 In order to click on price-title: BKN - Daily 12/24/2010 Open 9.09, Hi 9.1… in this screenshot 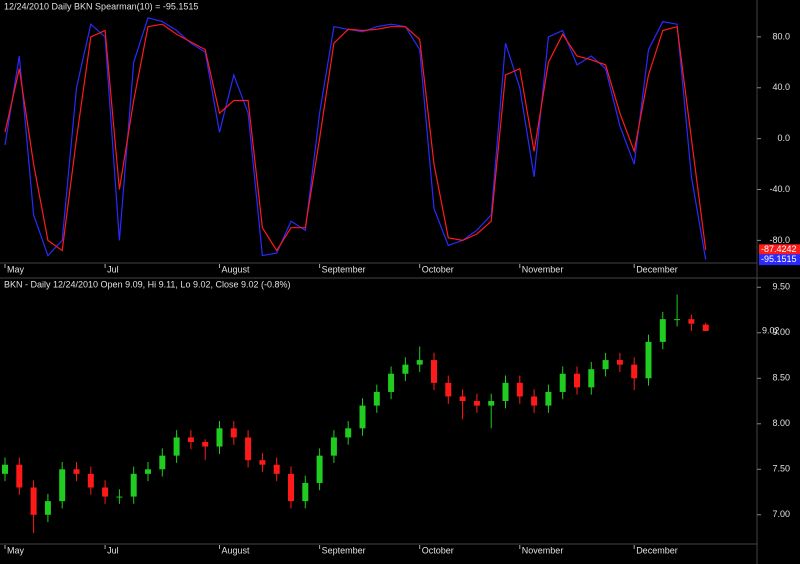, I will do `click(147, 284)`.